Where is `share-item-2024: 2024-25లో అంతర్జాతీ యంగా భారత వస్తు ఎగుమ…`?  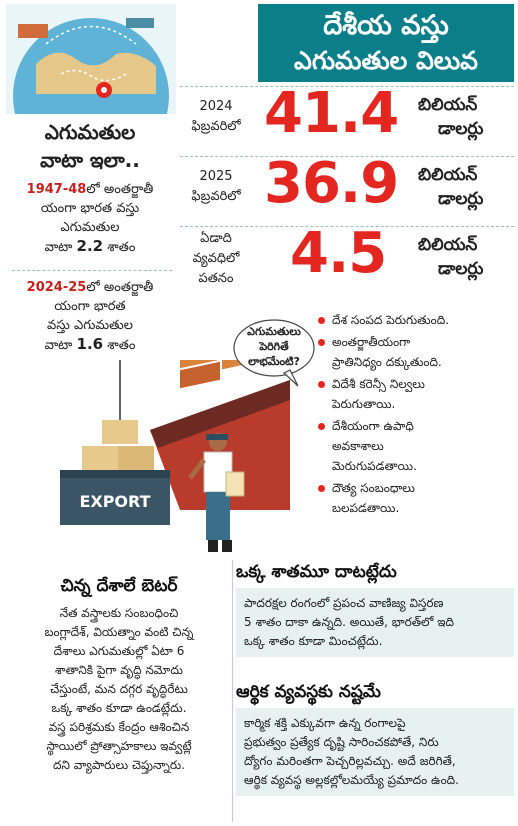
share-item-2024: 2024-25లో అంతర్జాతీ యంగా భారత వస్తు ఎగుమ… is located at coordinates (90, 316).